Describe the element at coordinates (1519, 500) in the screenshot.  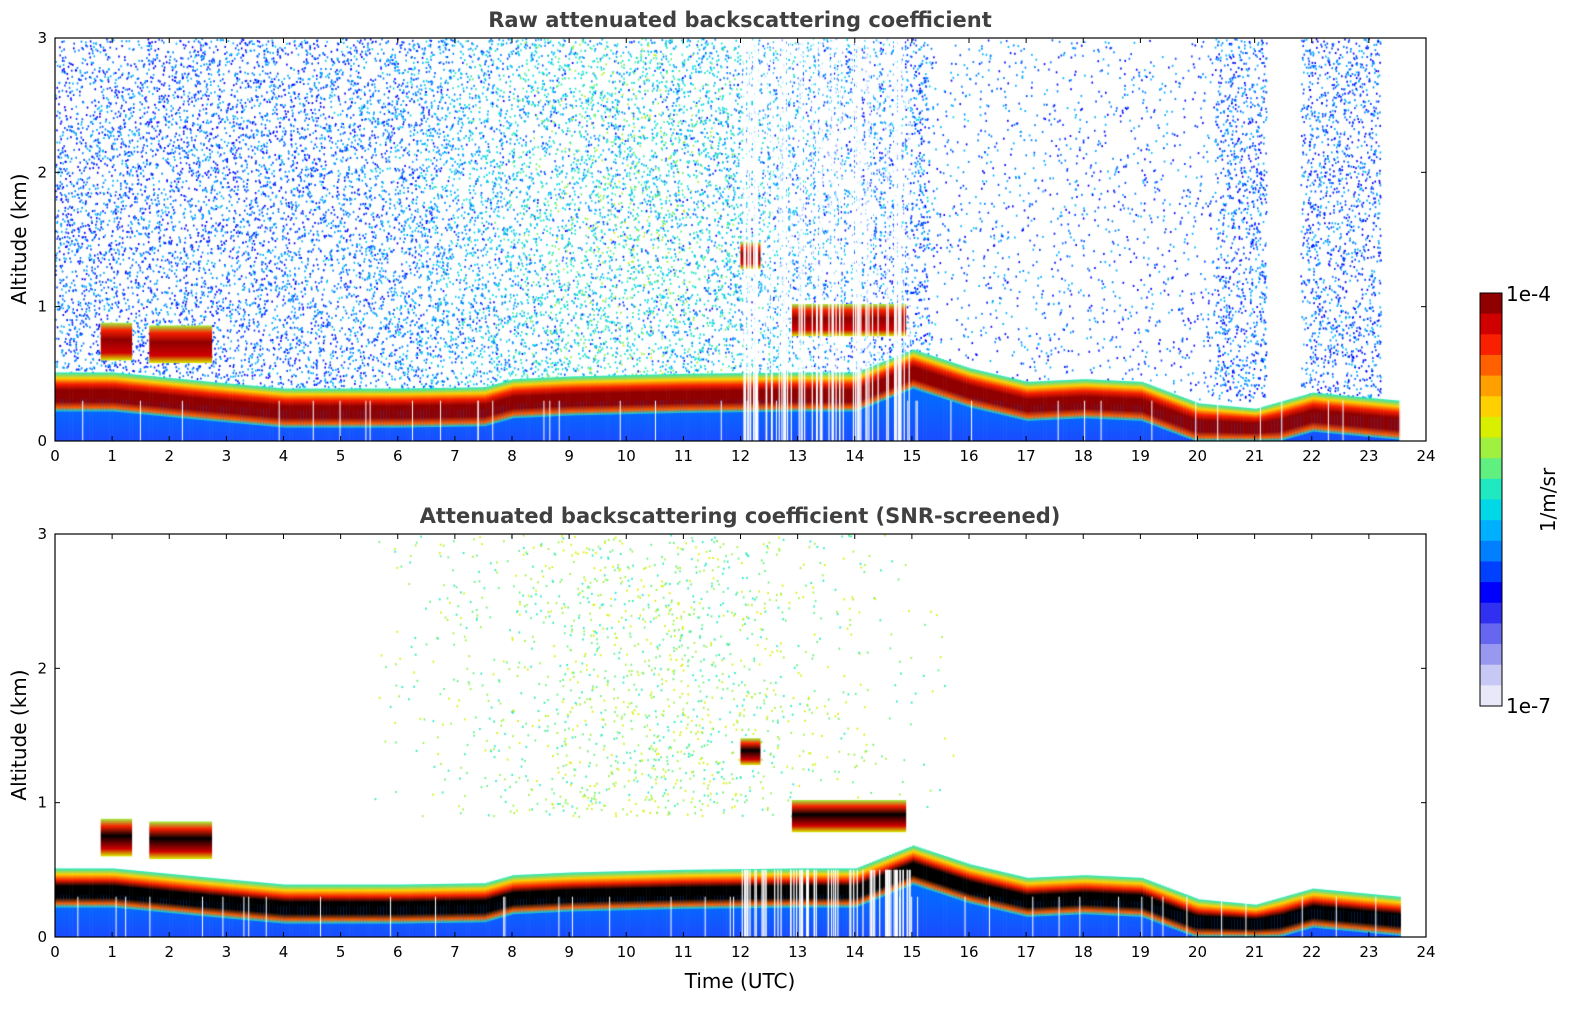
I see `colorbar: 1e-4 1e-7 1/m/sr` at that location.